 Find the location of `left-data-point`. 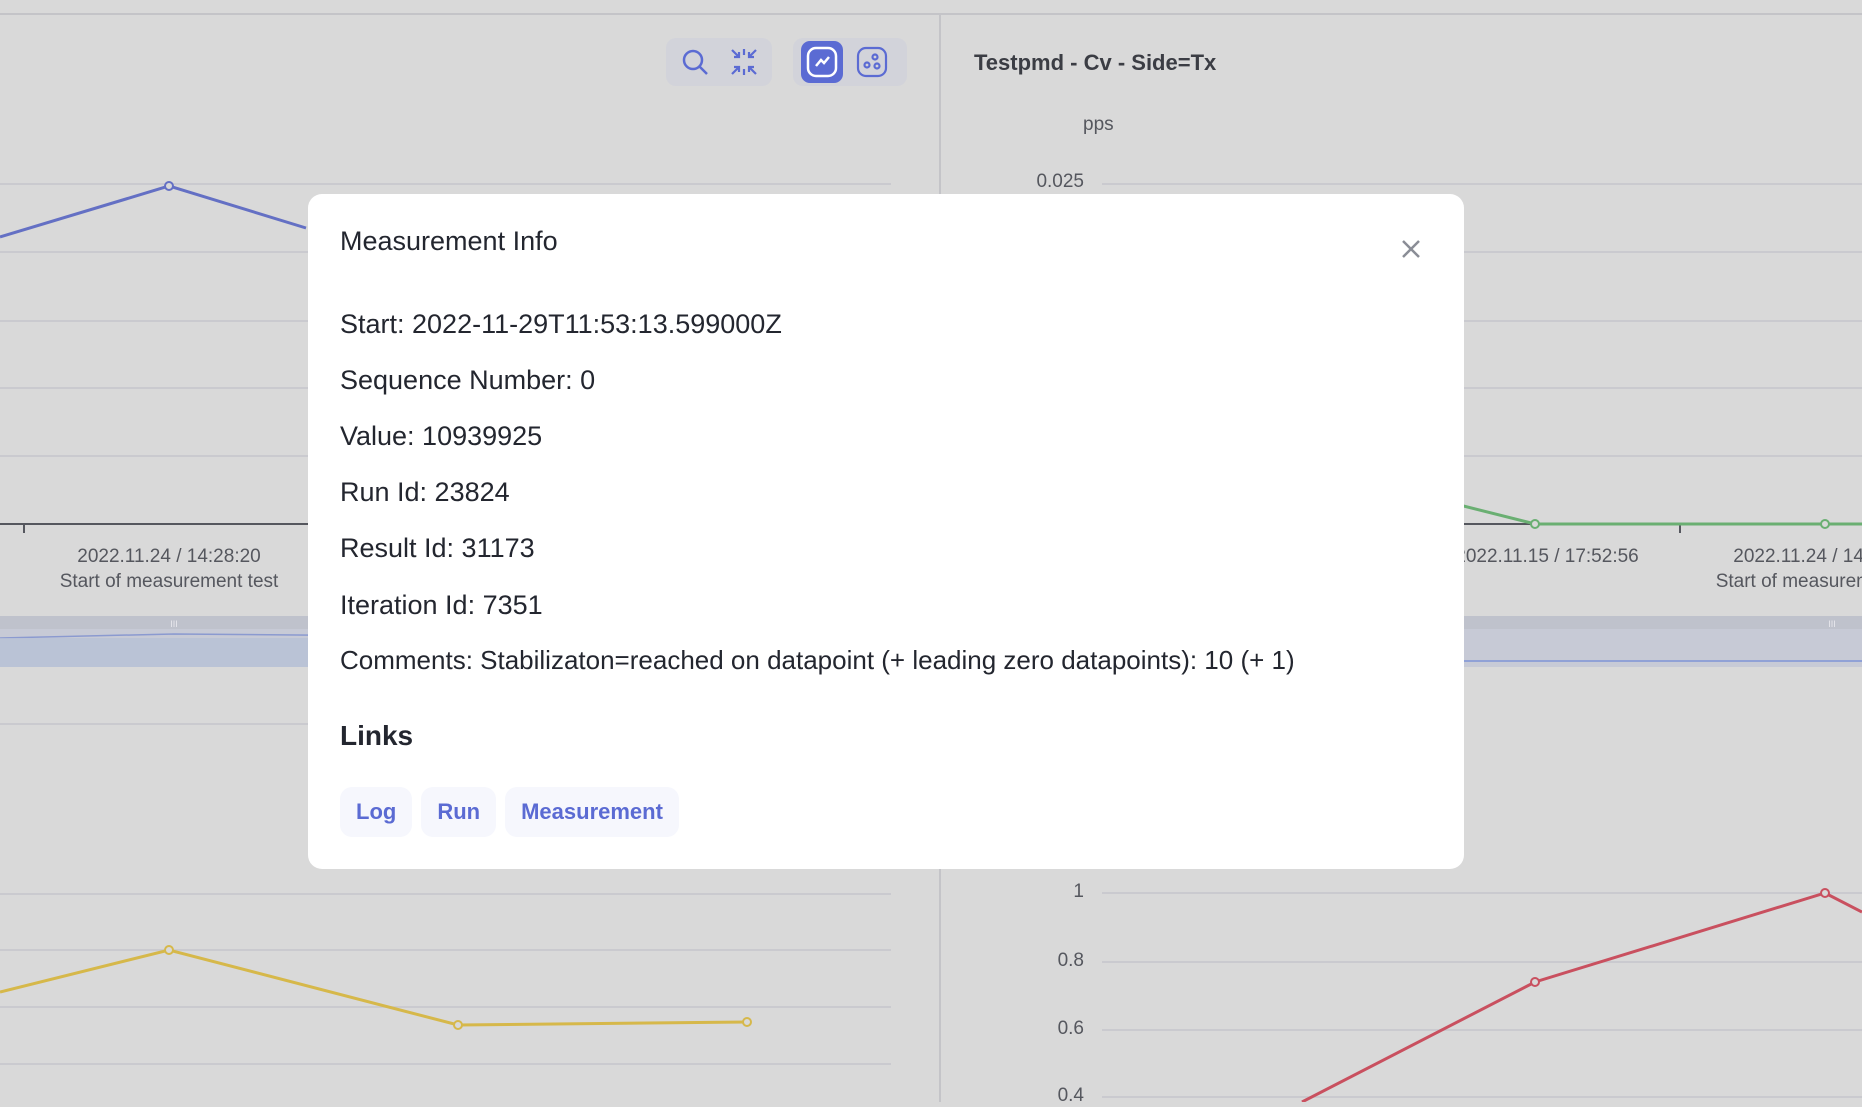

left-data-point is located at coordinates (169, 186).